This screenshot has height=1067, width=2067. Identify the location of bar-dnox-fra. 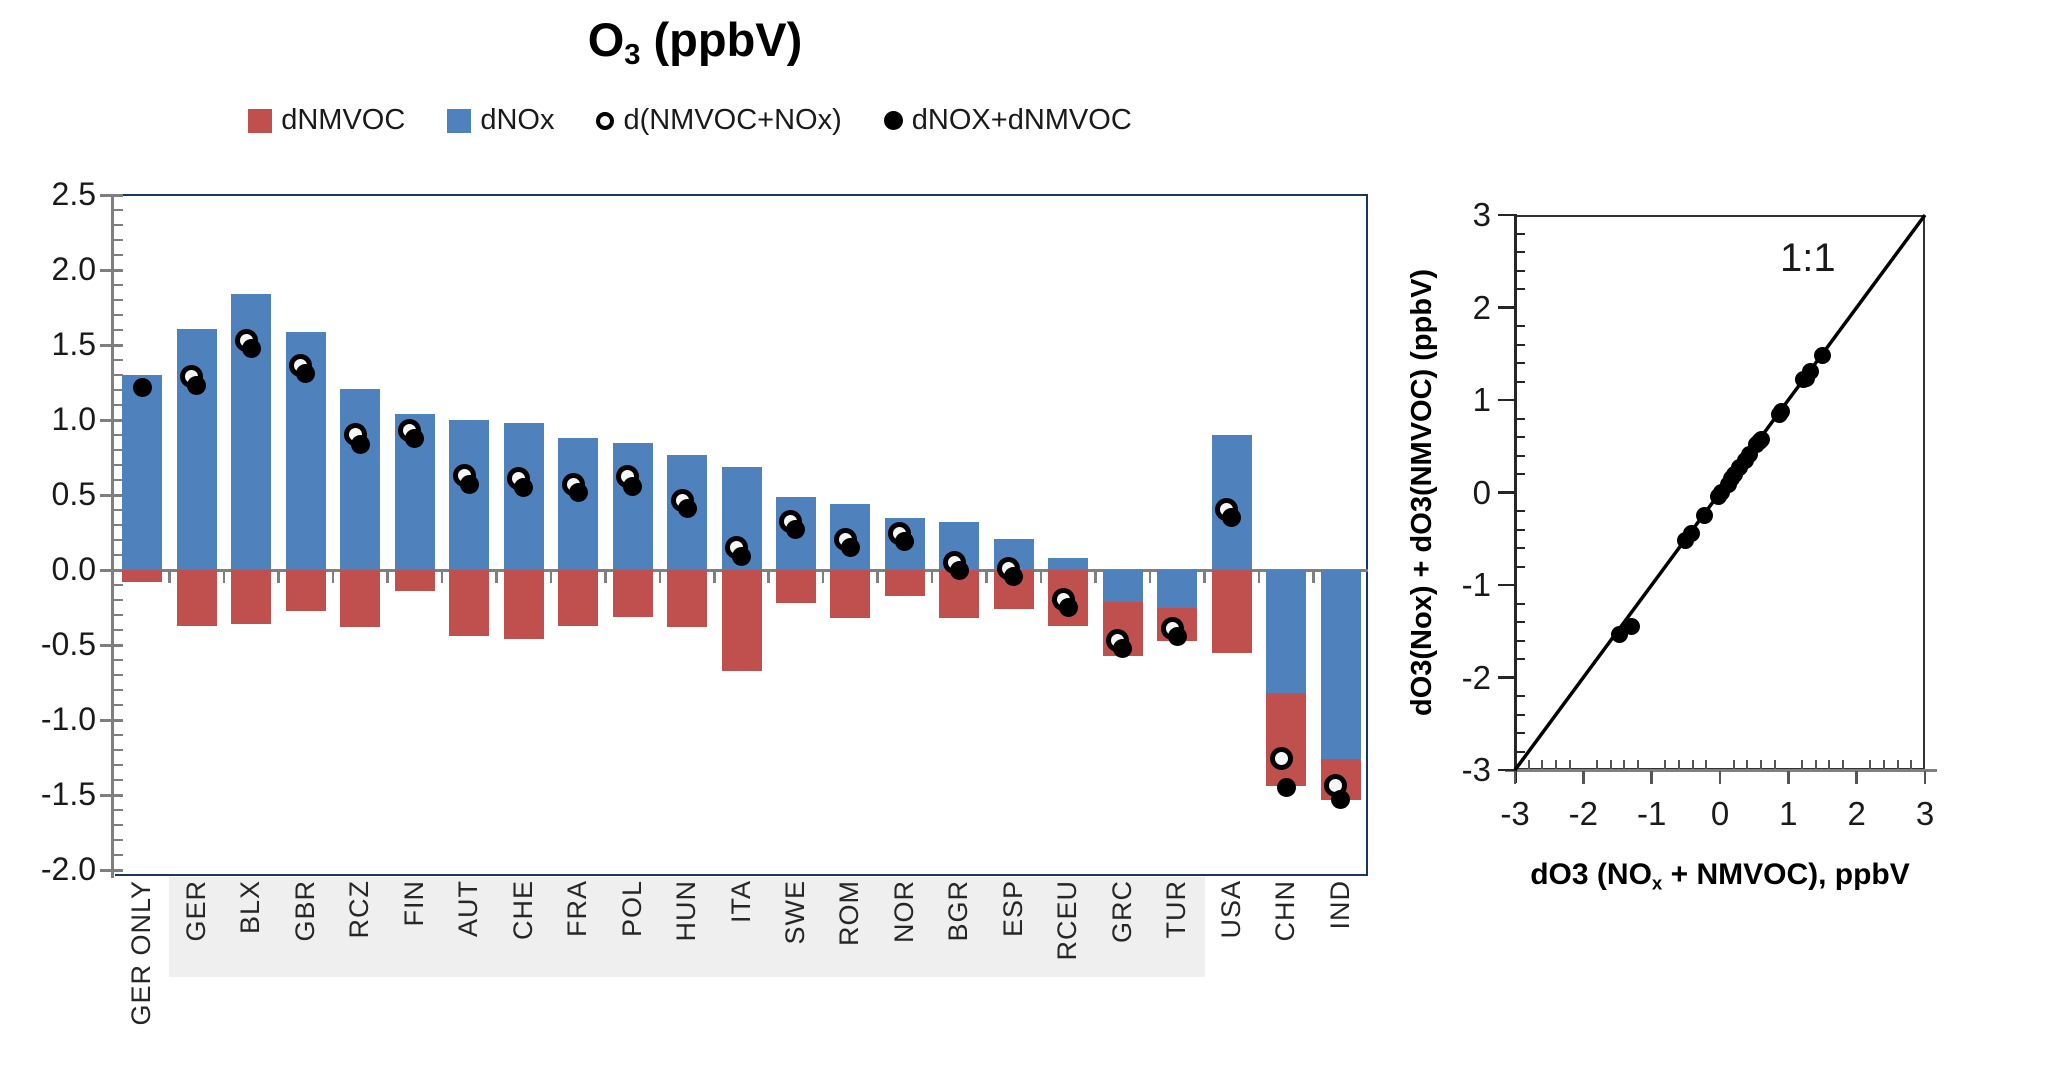
(578, 504).